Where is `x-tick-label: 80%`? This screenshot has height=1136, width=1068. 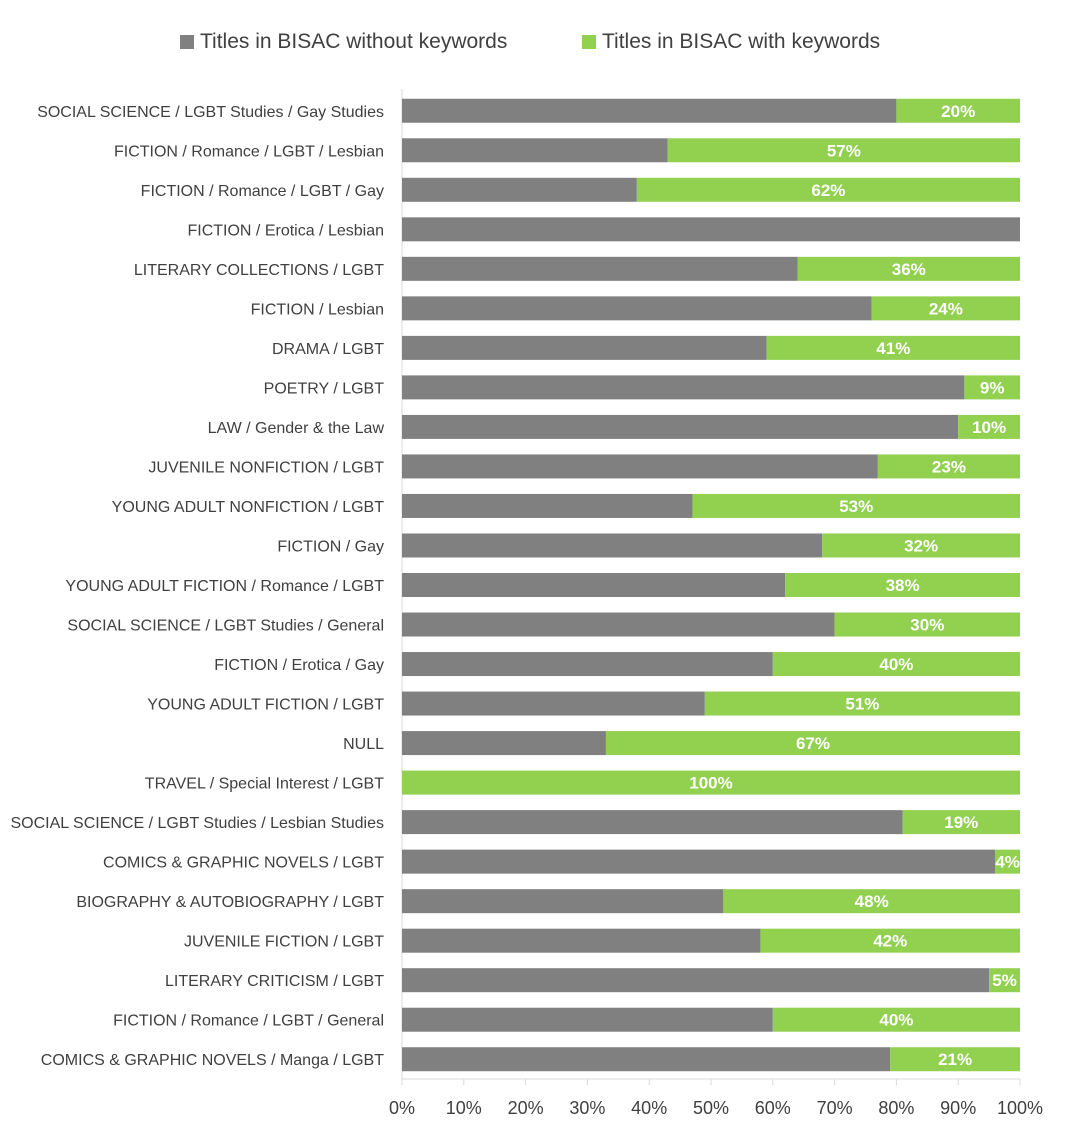
x-tick-label: 80% is located at coordinates (896, 1108).